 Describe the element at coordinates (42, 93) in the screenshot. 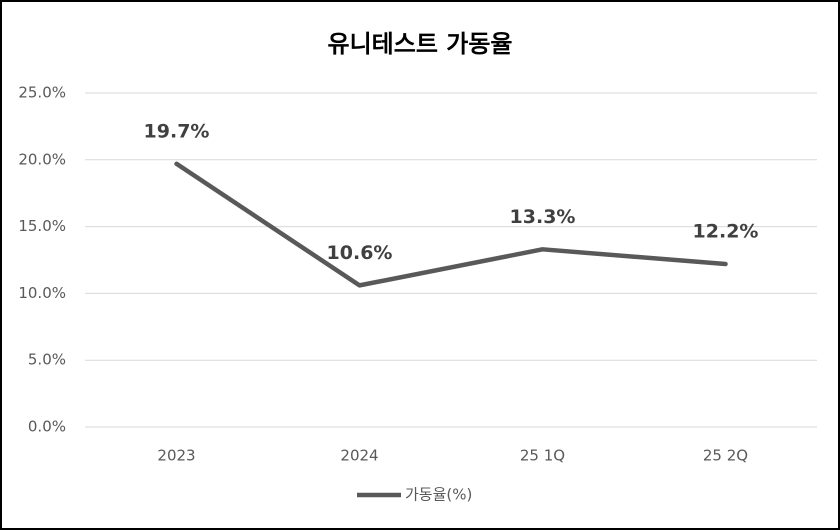

I see `y-tick-label: 25.0%` at that location.